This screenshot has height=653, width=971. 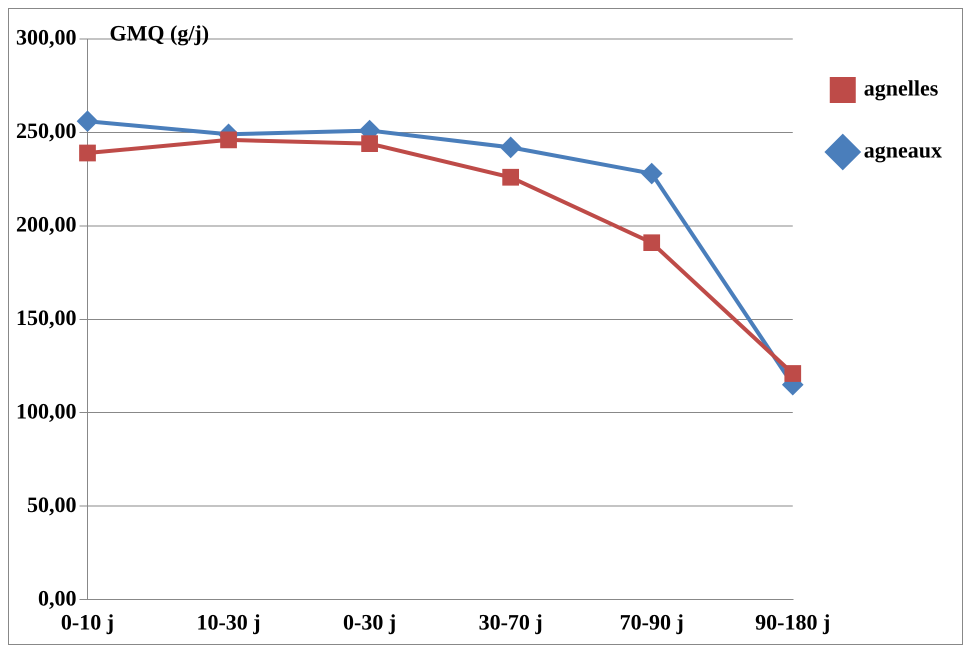 I want to click on legend-label: agneaux, so click(x=903, y=150).